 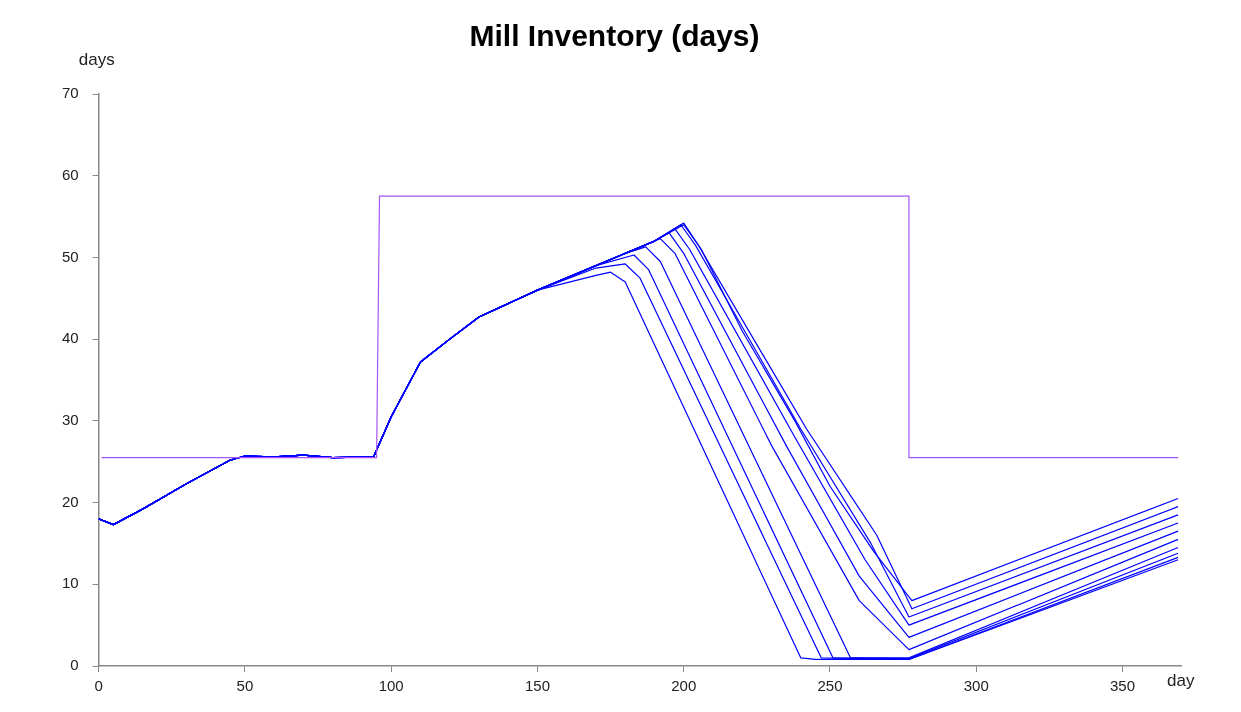 What do you see at coordinates (98, 686) in the screenshot?
I see `x-tick-label: 0` at bounding box center [98, 686].